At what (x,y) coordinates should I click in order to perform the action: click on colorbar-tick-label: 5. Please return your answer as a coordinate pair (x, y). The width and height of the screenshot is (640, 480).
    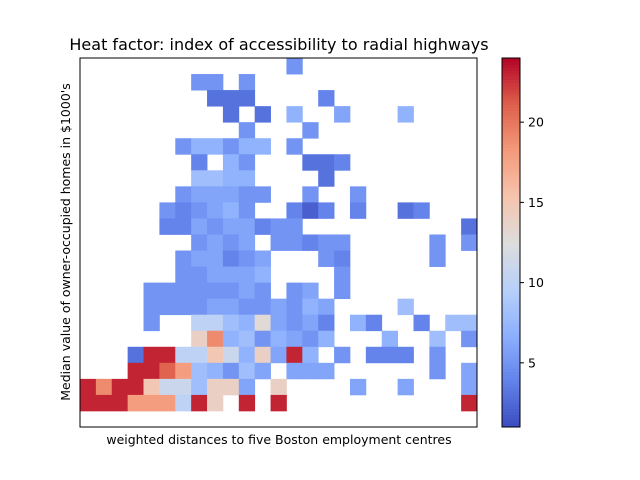
    Looking at the image, I should click on (532, 362).